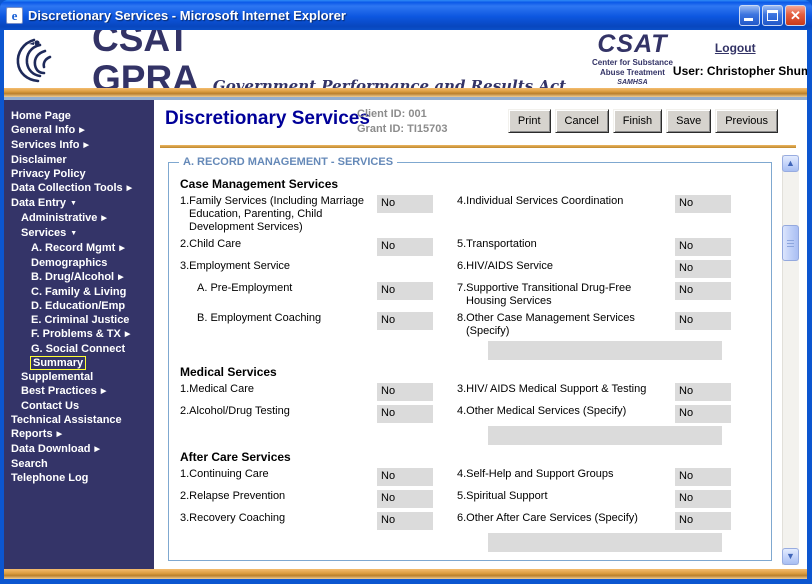 This screenshot has height=584, width=812. Describe the element at coordinates (535, 474) in the screenshot. I see `field-label: 4.Self-Help and Support Groups` at that location.